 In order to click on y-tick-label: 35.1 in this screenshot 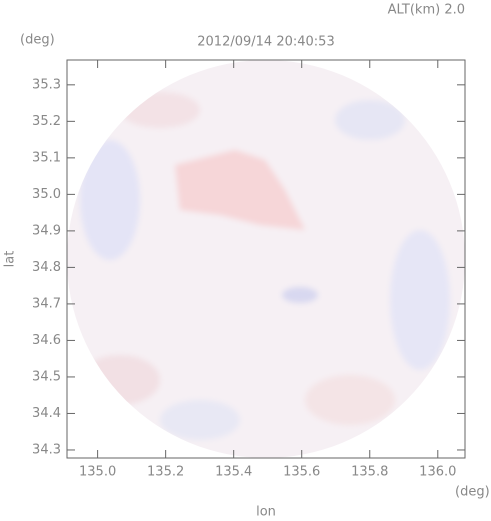, I will do `click(46, 157)`.